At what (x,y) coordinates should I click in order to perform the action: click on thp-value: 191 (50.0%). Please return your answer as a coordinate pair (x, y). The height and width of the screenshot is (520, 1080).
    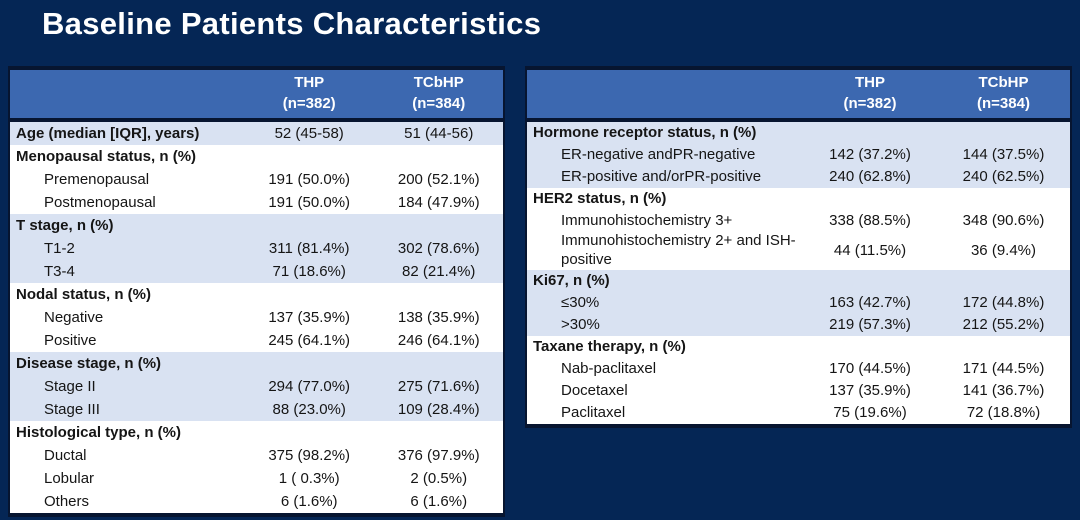
    Looking at the image, I should click on (309, 203).